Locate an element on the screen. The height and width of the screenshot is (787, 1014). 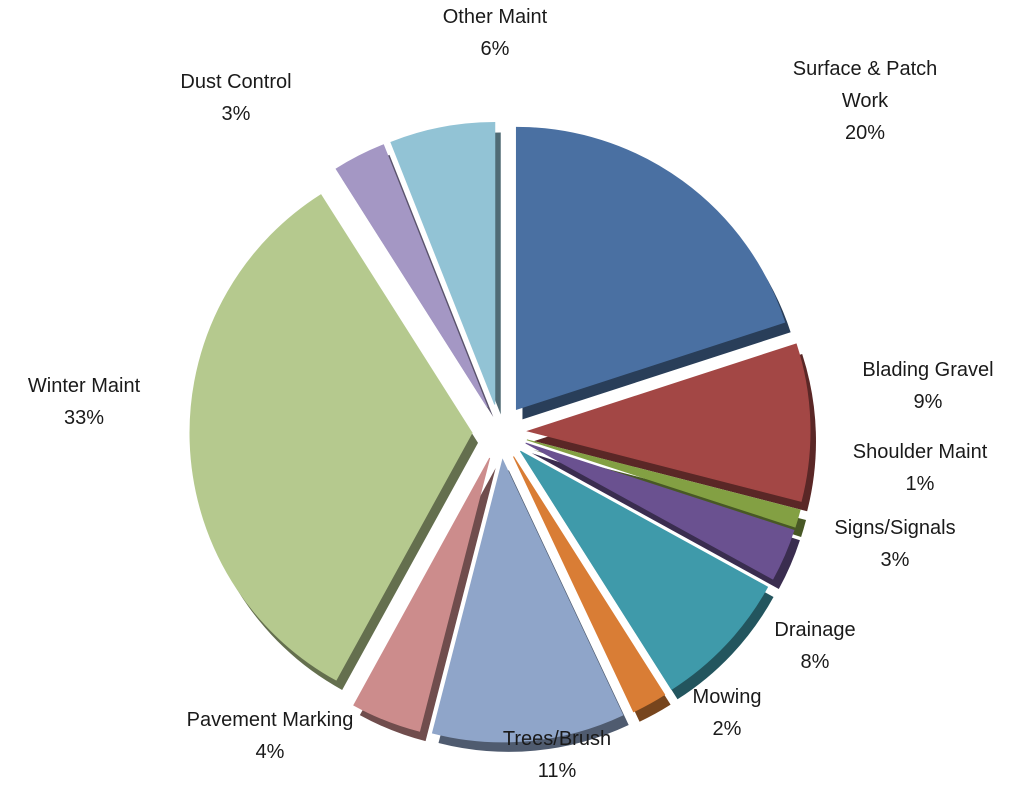
slice-label-trees-brush: Trees/Brush 11% is located at coordinates (557, 755).